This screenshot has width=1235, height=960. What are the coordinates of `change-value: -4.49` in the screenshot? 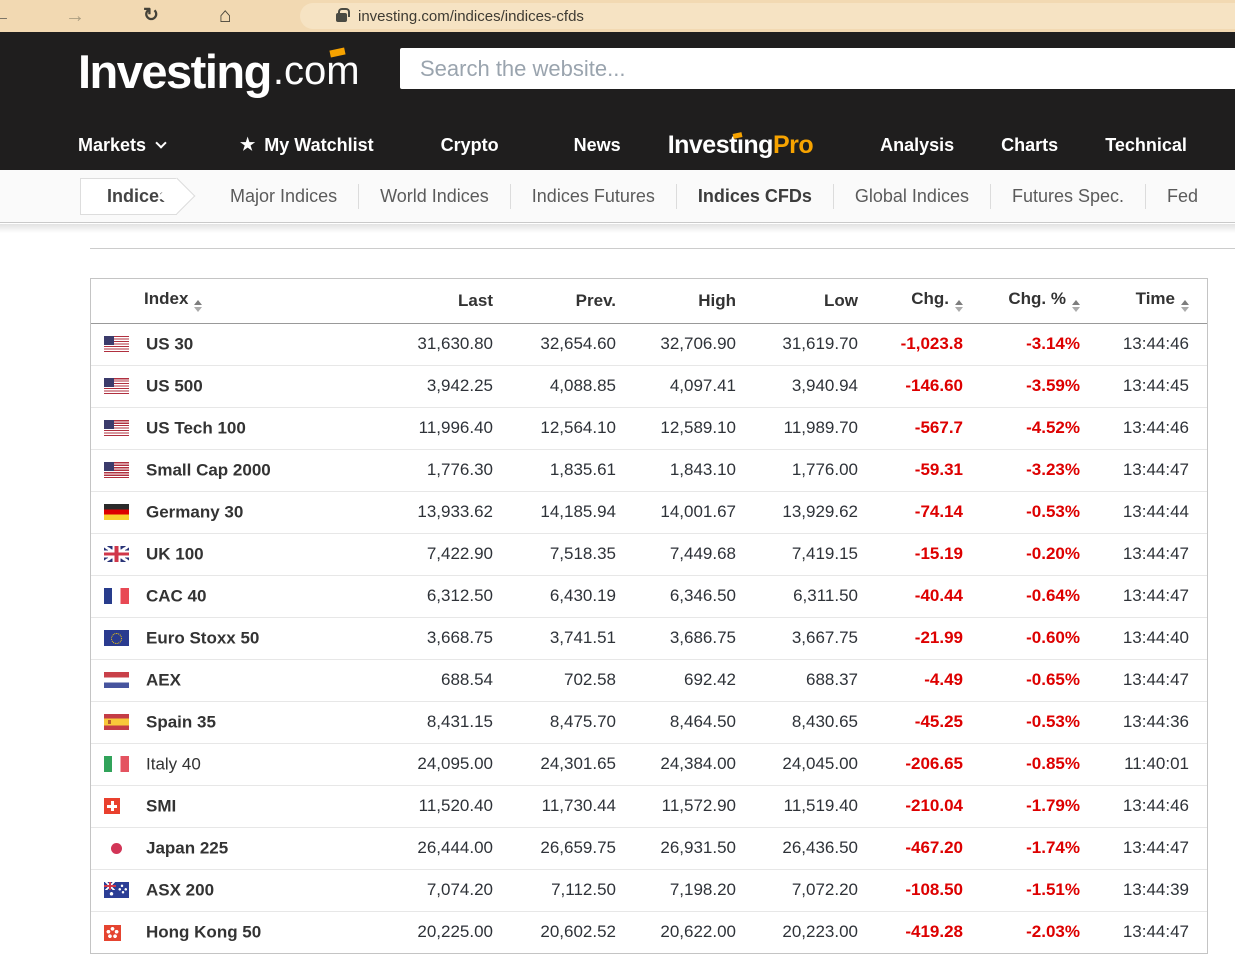 It's located at (912, 679).